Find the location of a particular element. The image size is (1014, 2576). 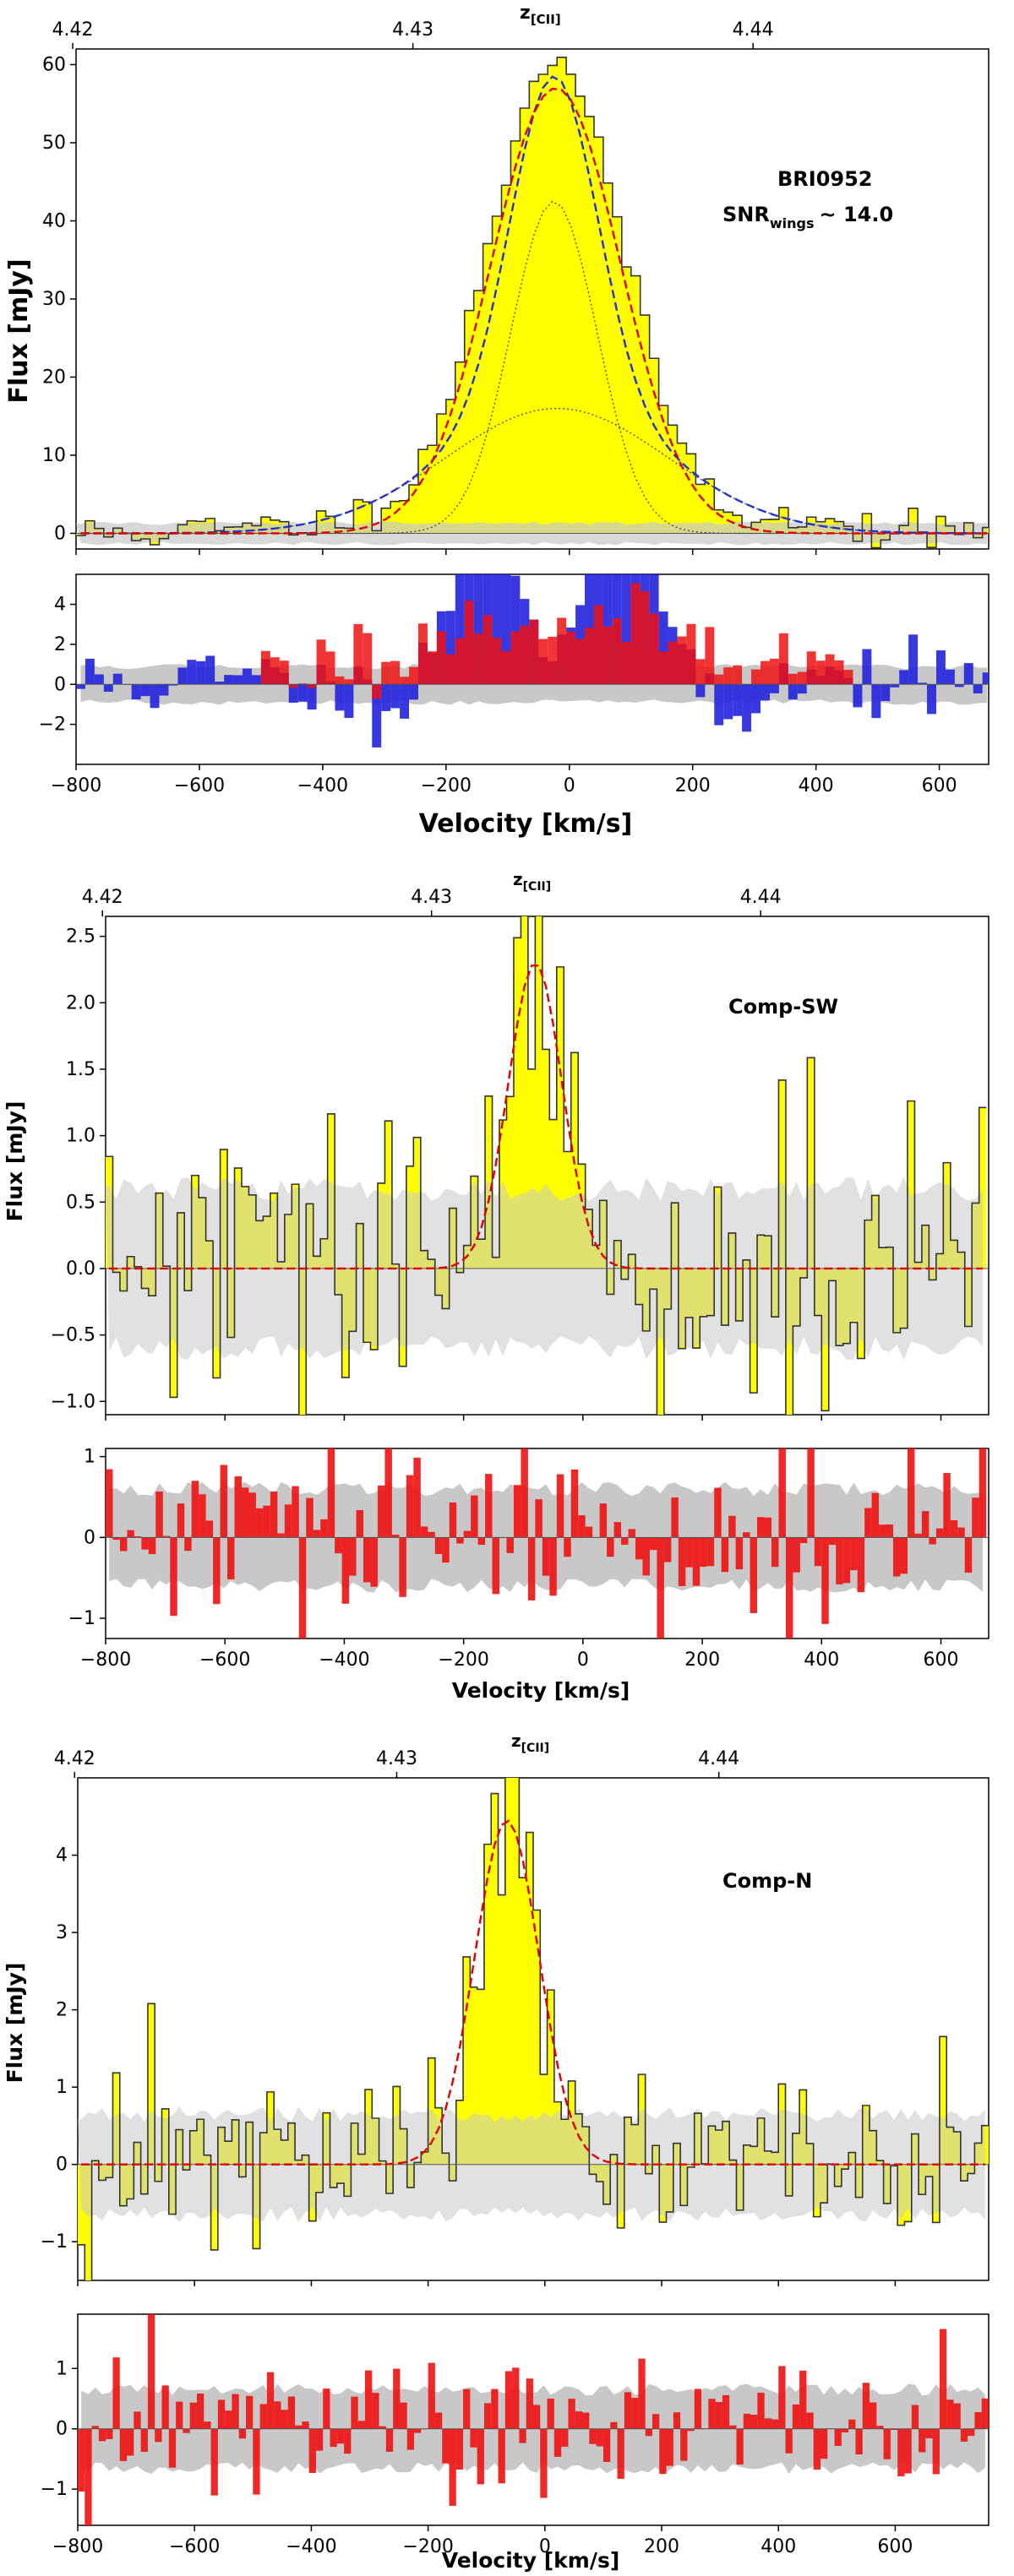

y-tick-label: −2 is located at coordinates (52, 725).